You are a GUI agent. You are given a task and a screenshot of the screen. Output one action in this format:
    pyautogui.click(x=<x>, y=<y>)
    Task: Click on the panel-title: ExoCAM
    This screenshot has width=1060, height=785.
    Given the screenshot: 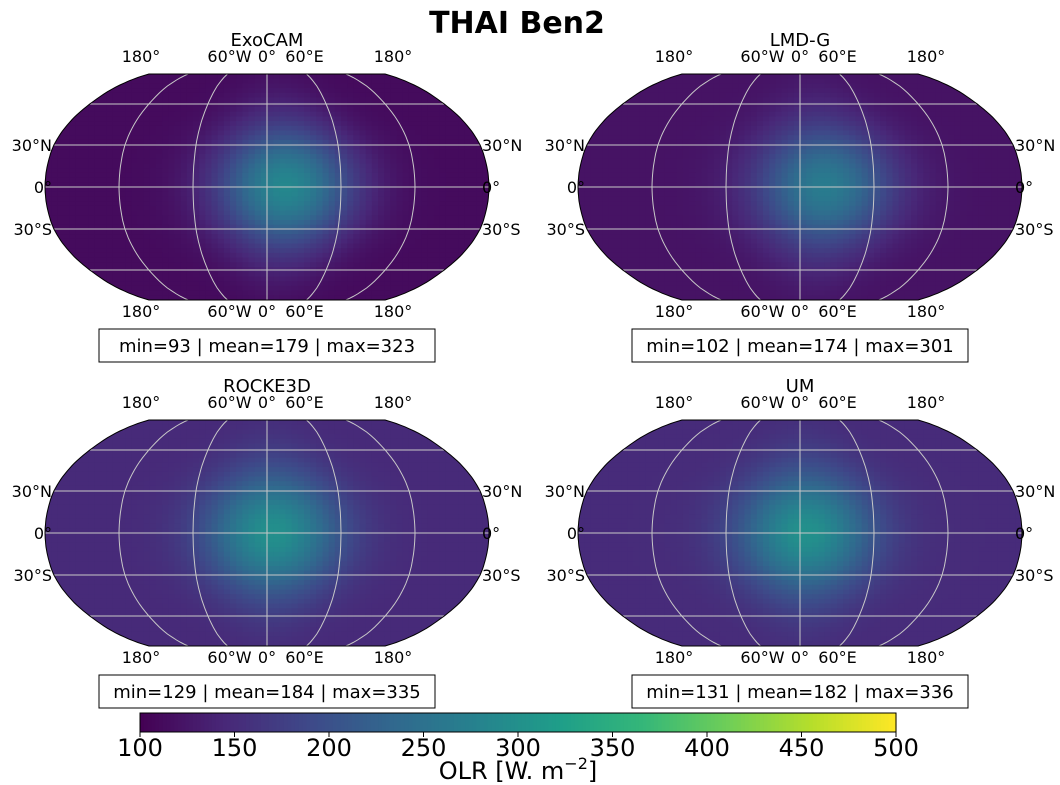 What is the action you would take?
    pyautogui.click(x=267, y=40)
    